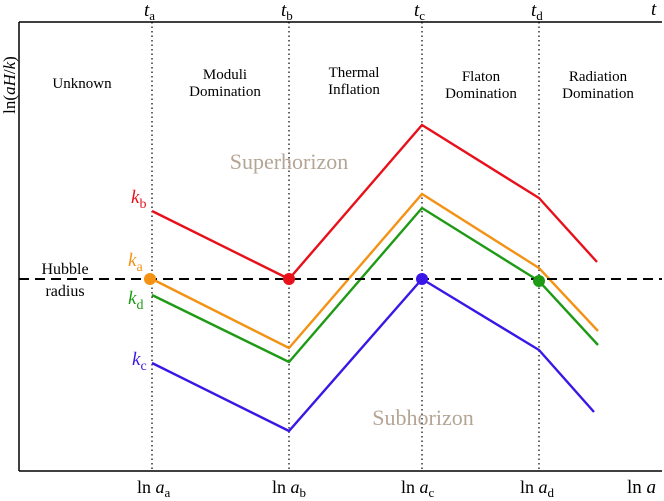  Describe the element at coordinates (82, 84) in the screenshot. I see `era-unknown: Unknown` at that location.